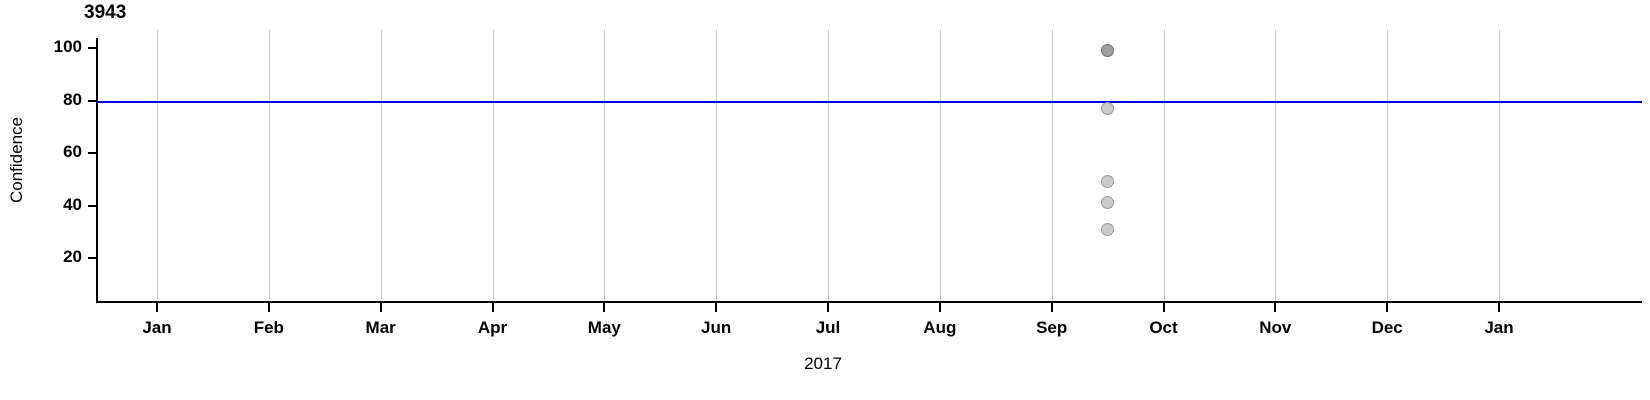 This screenshot has width=1650, height=400. I want to click on x-axis-title: 2017, so click(825, 364).